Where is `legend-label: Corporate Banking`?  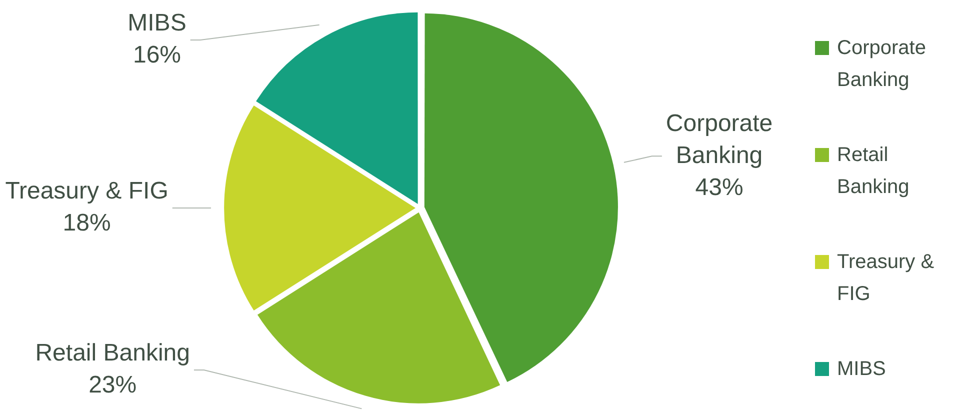
legend-label: Corporate Banking is located at coordinates (882, 64).